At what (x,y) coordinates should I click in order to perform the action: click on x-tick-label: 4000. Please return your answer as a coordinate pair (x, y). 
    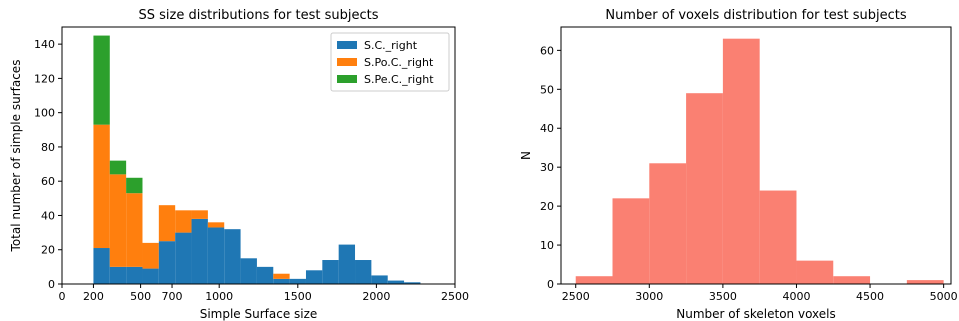
    Looking at the image, I should click on (796, 296).